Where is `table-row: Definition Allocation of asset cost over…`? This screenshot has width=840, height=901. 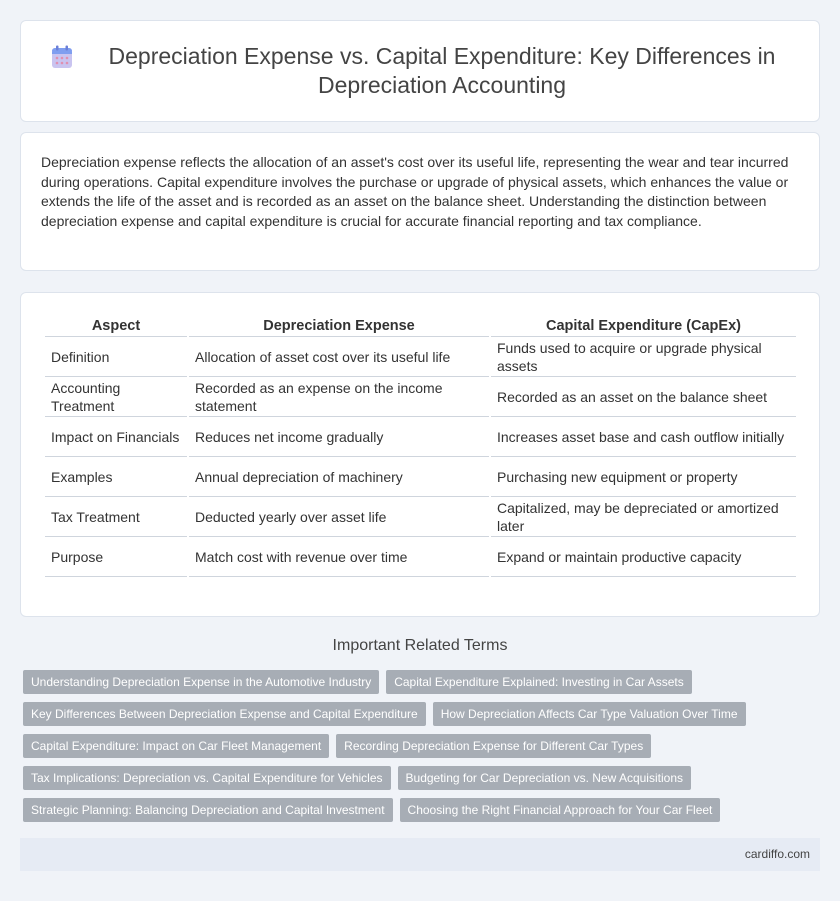
table-row: Definition Allocation of asset cost over… is located at coordinates (420, 357).